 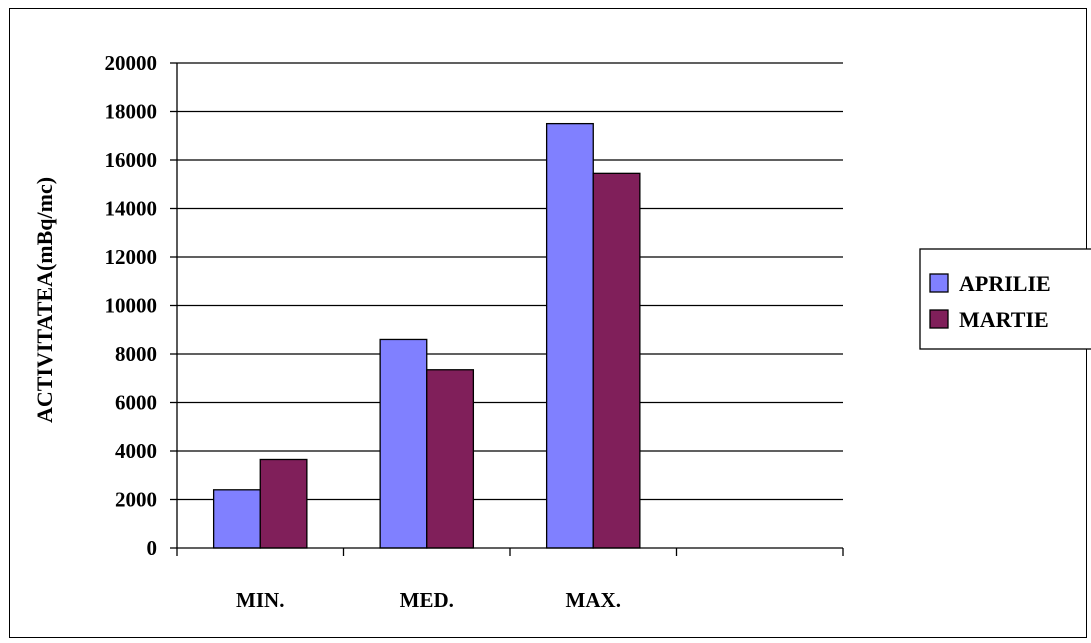 What do you see at coordinates (403, 443) in the screenshot?
I see `bar-aprilie-med` at bounding box center [403, 443].